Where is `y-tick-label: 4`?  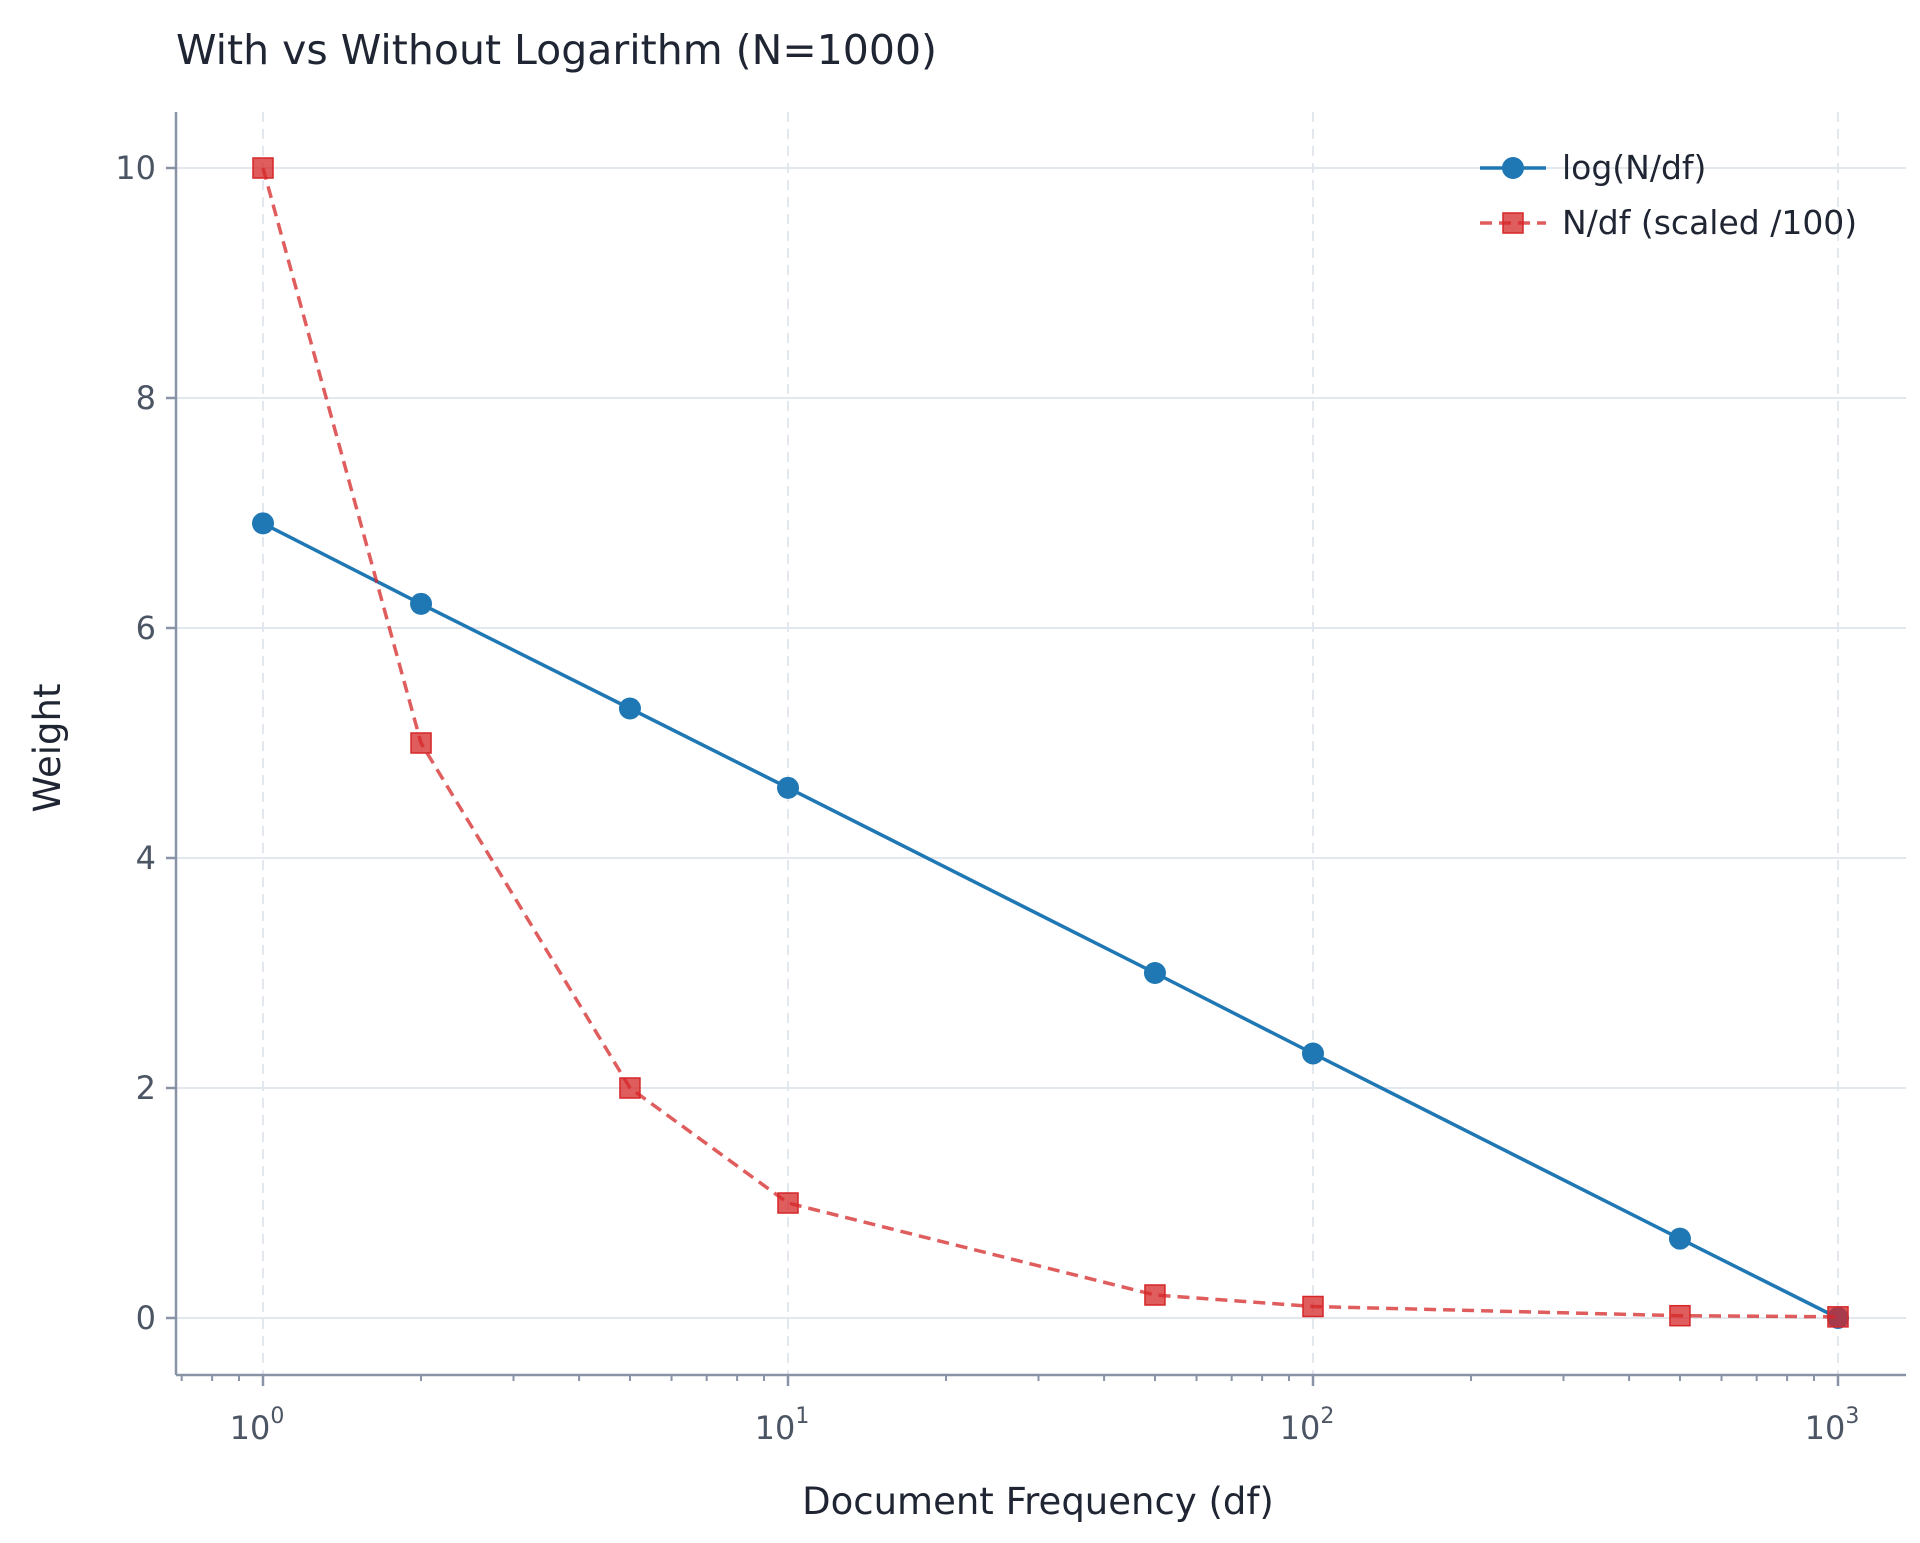 y-tick-label: 4 is located at coordinates (146, 858).